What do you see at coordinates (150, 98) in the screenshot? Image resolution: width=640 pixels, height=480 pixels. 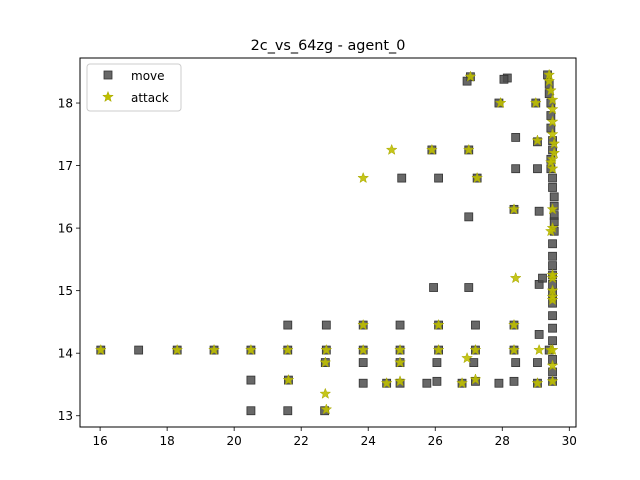 I see `legend-attack-label: attack` at bounding box center [150, 98].